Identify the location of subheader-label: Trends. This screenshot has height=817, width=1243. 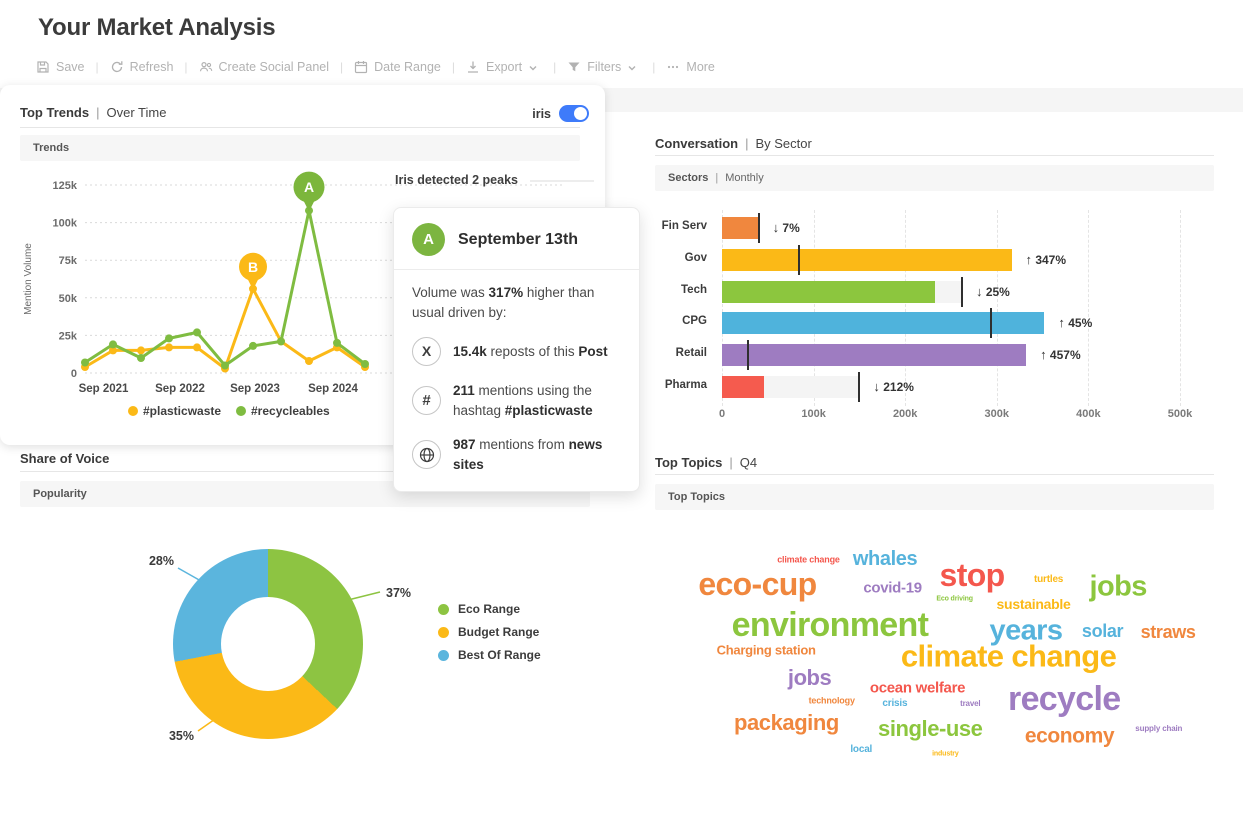
(51, 148).